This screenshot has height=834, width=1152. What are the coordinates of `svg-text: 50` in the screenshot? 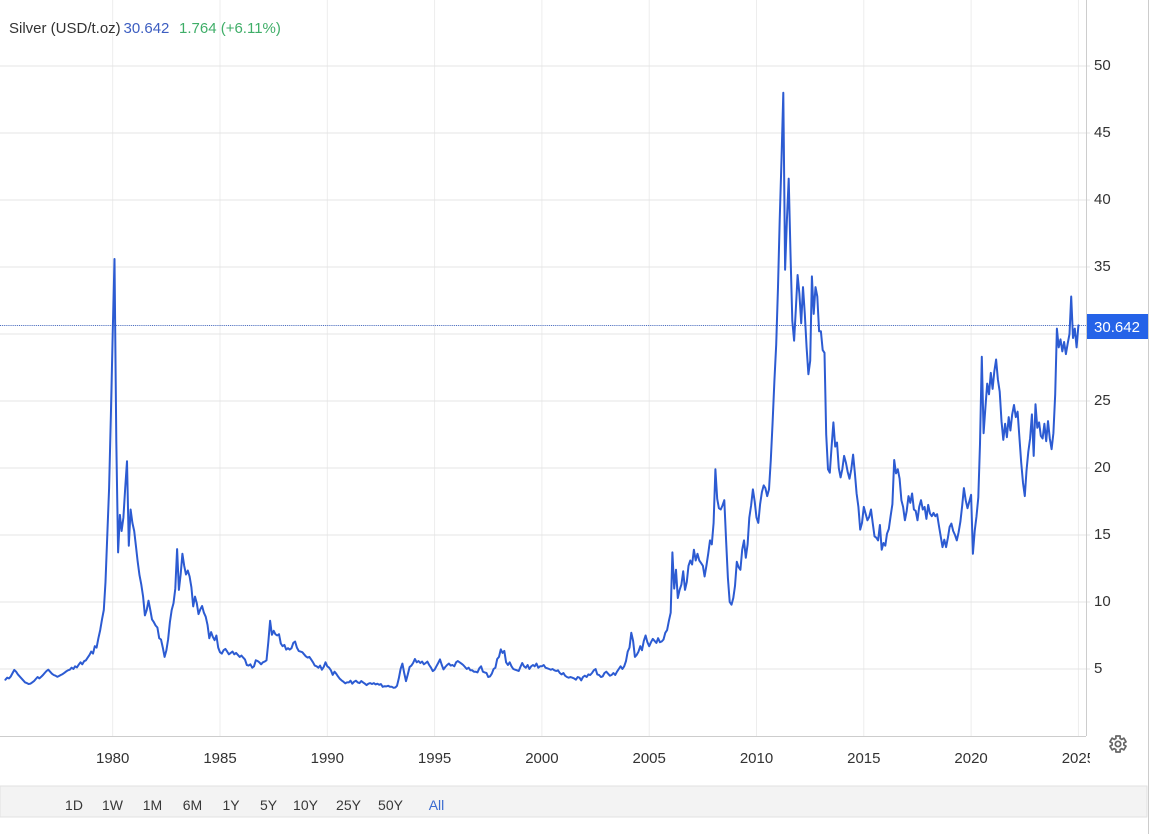 It's located at (1102, 65).